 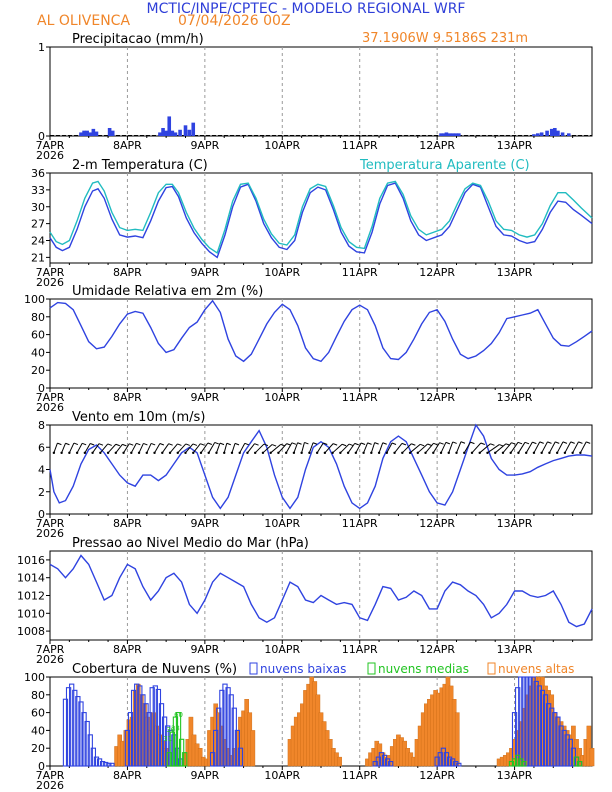 What do you see at coordinates (31, 560) in the screenshot?
I see `y-tick-label: 1016` at bounding box center [31, 560].